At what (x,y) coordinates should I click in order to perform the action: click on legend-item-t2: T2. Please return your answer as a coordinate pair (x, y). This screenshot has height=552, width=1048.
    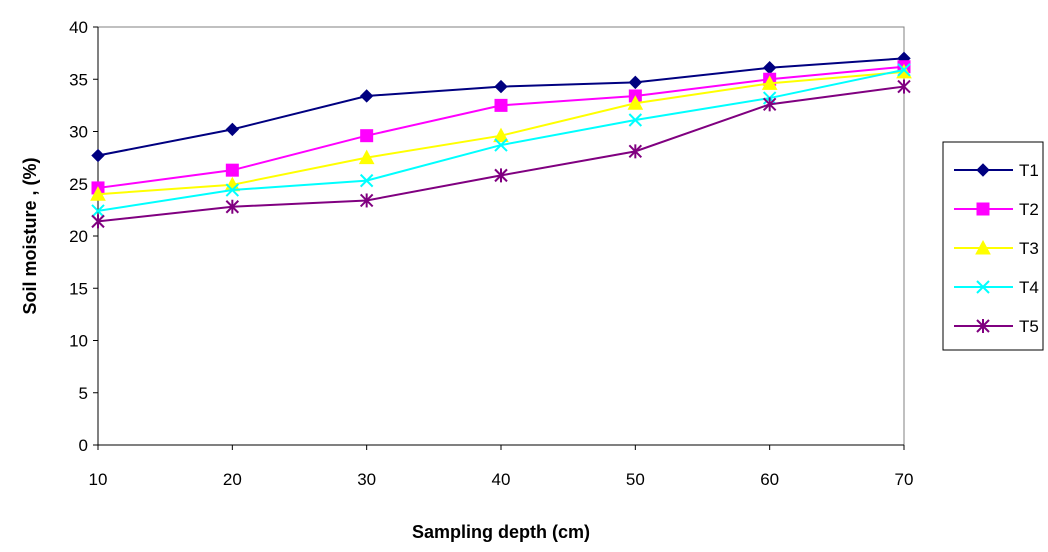
    Looking at the image, I should click on (996, 209).